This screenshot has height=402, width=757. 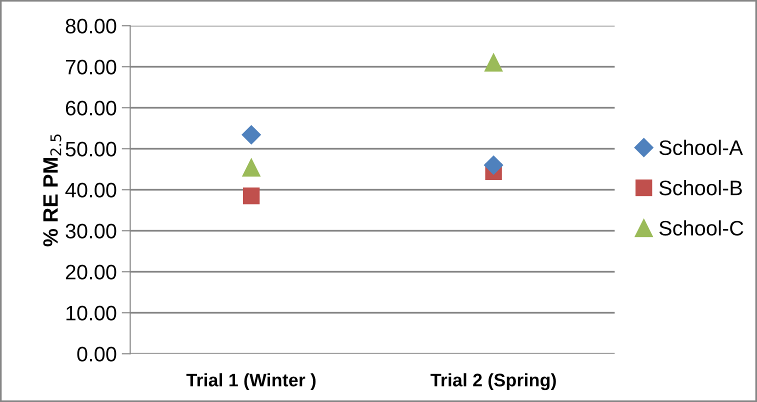 What do you see at coordinates (91, 272) in the screenshot?
I see `y-tick-label: 20.00` at bounding box center [91, 272].